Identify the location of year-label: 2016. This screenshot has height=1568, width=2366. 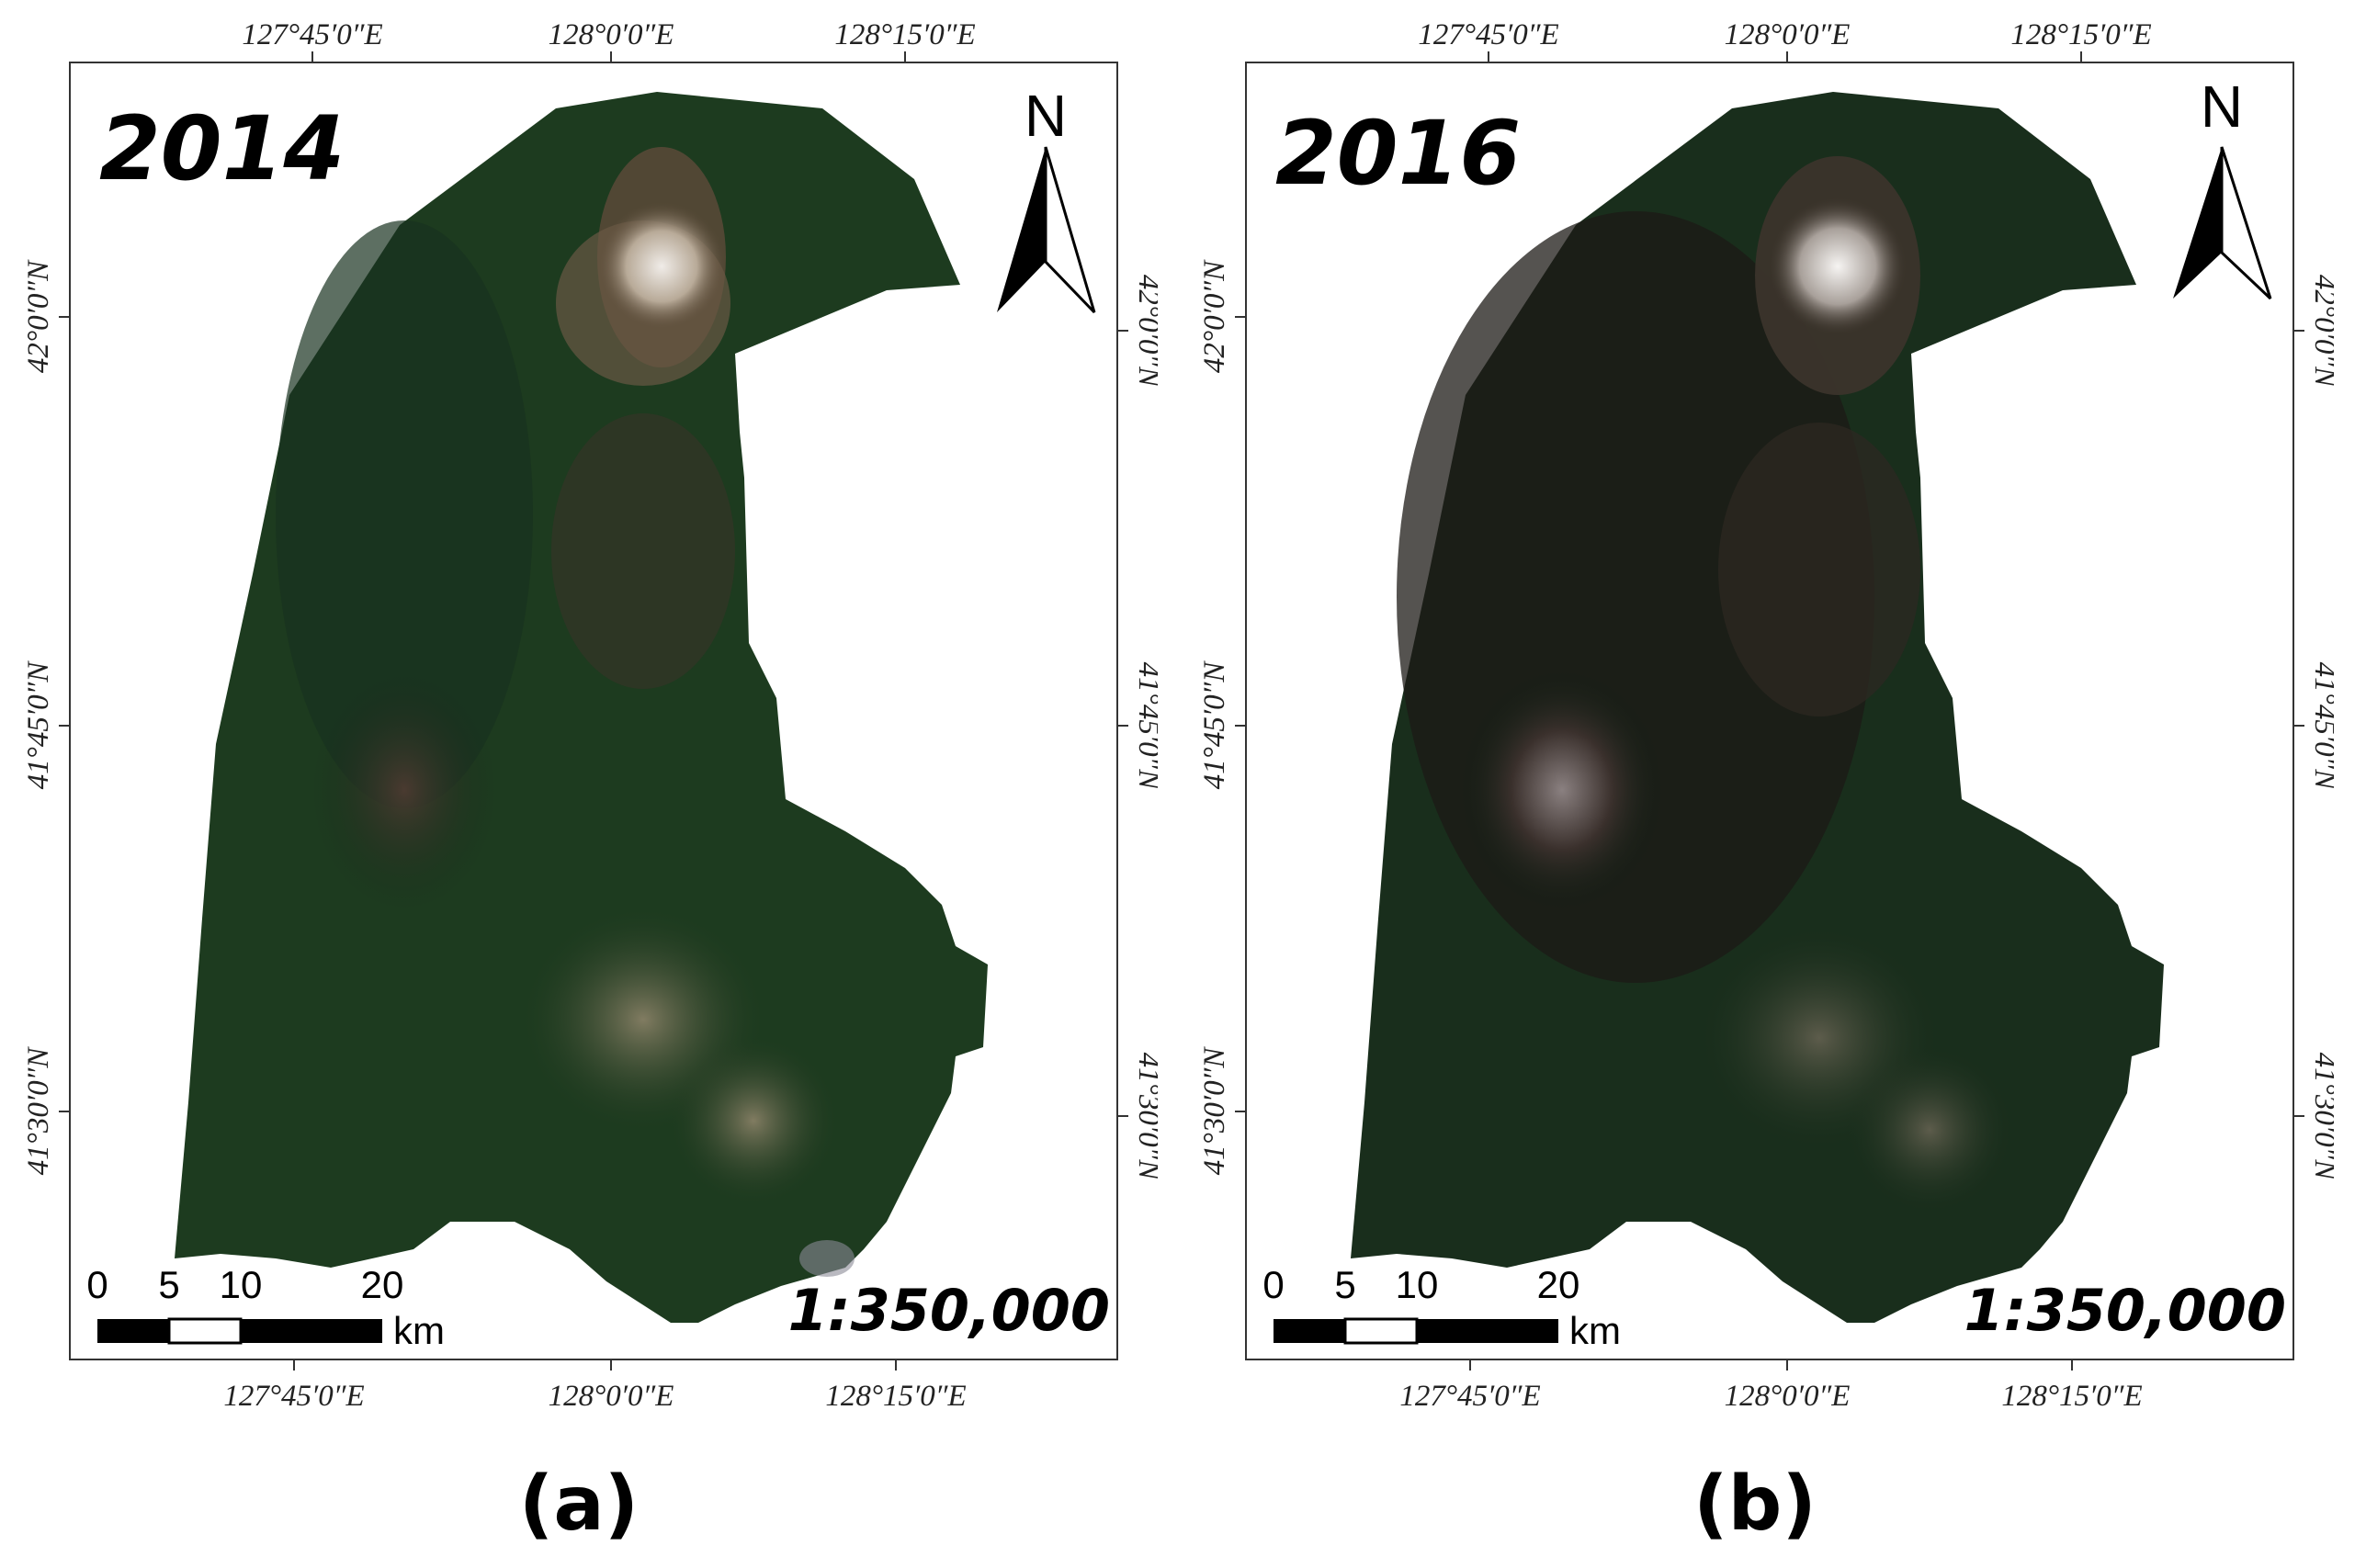
(1398, 153).